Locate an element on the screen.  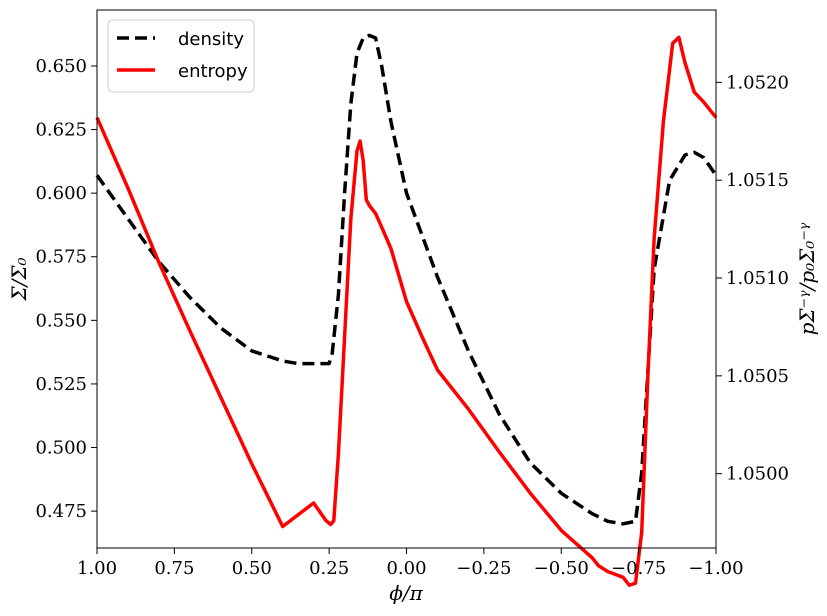
y-left-tick-label: 0.650 is located at coordinates (61, 66).